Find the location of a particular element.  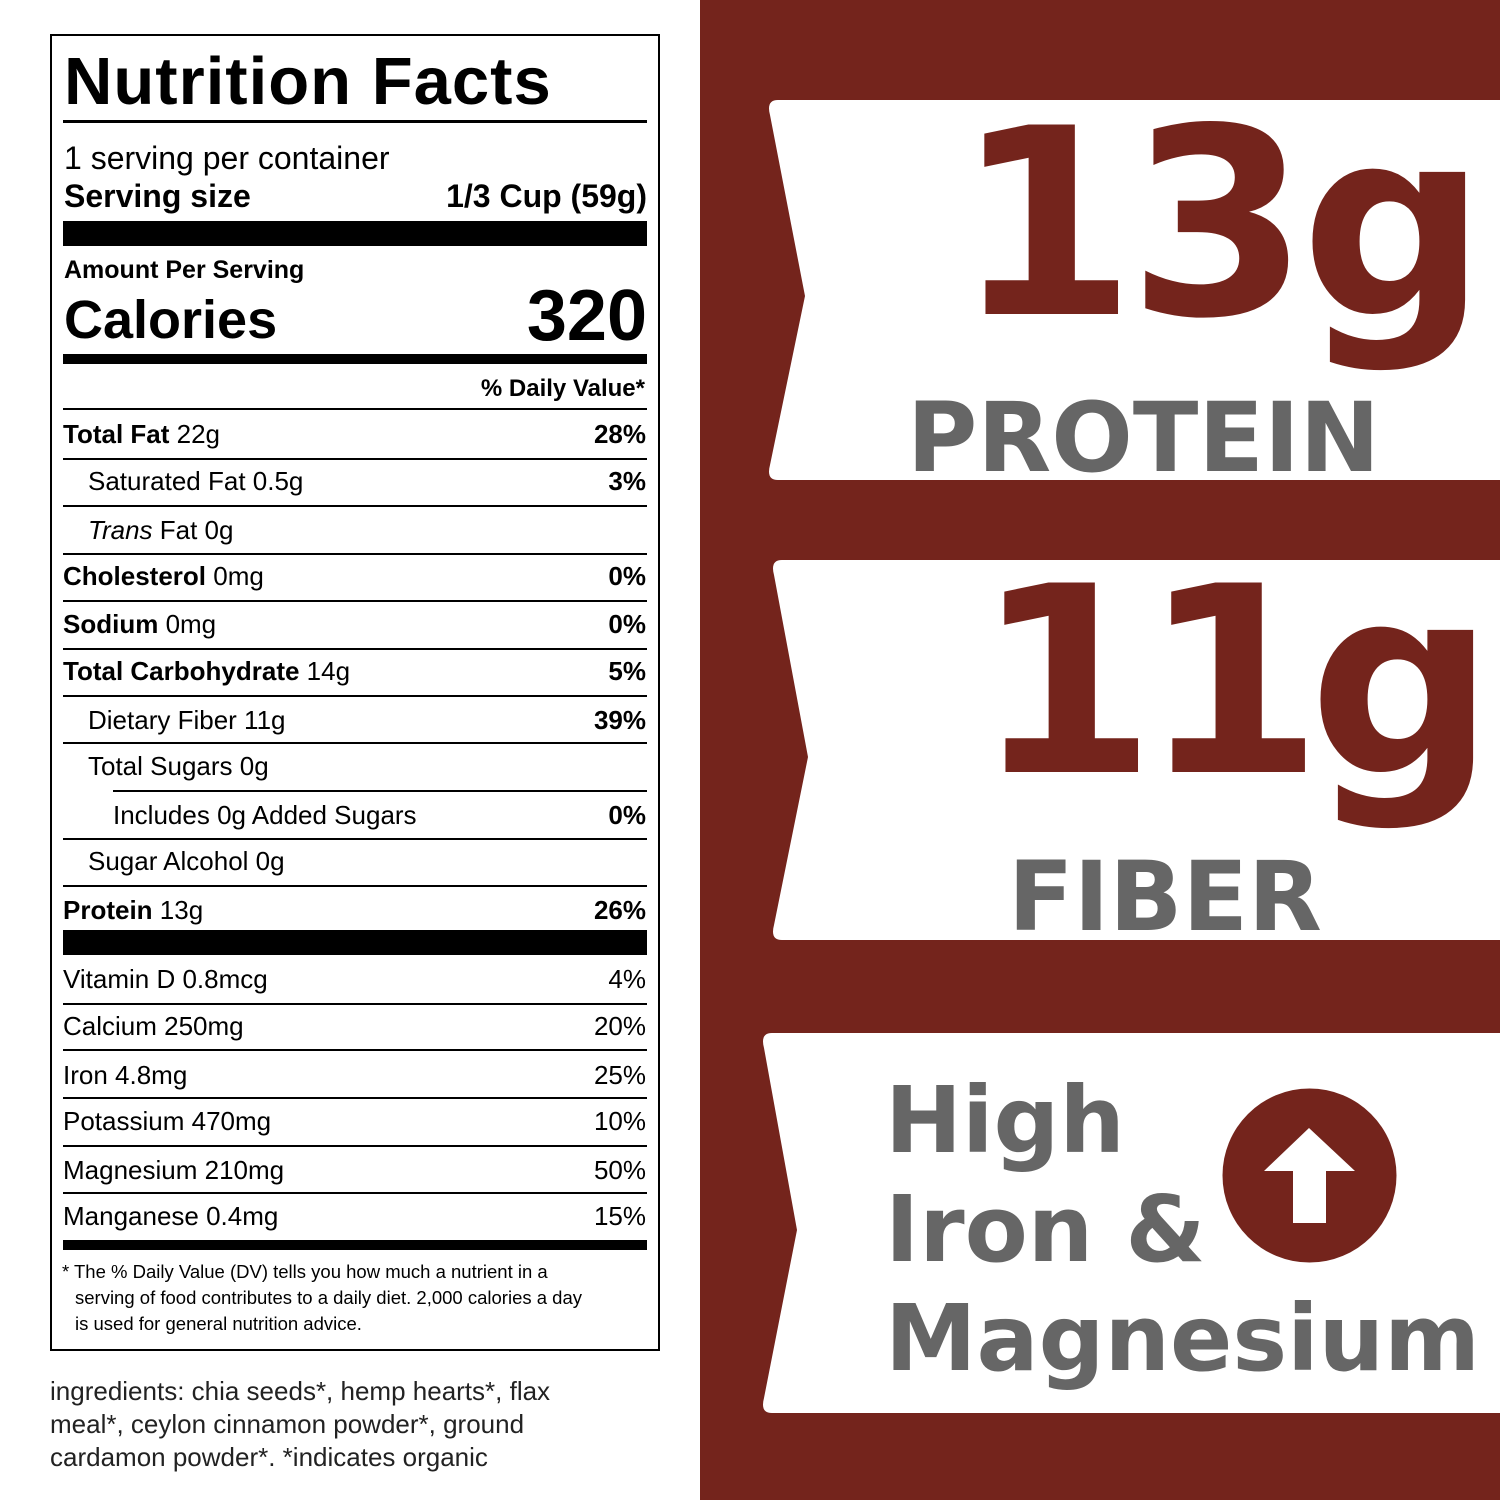

nutrient-name: Magnesium 210mg is located at coordinates (173, 1170).